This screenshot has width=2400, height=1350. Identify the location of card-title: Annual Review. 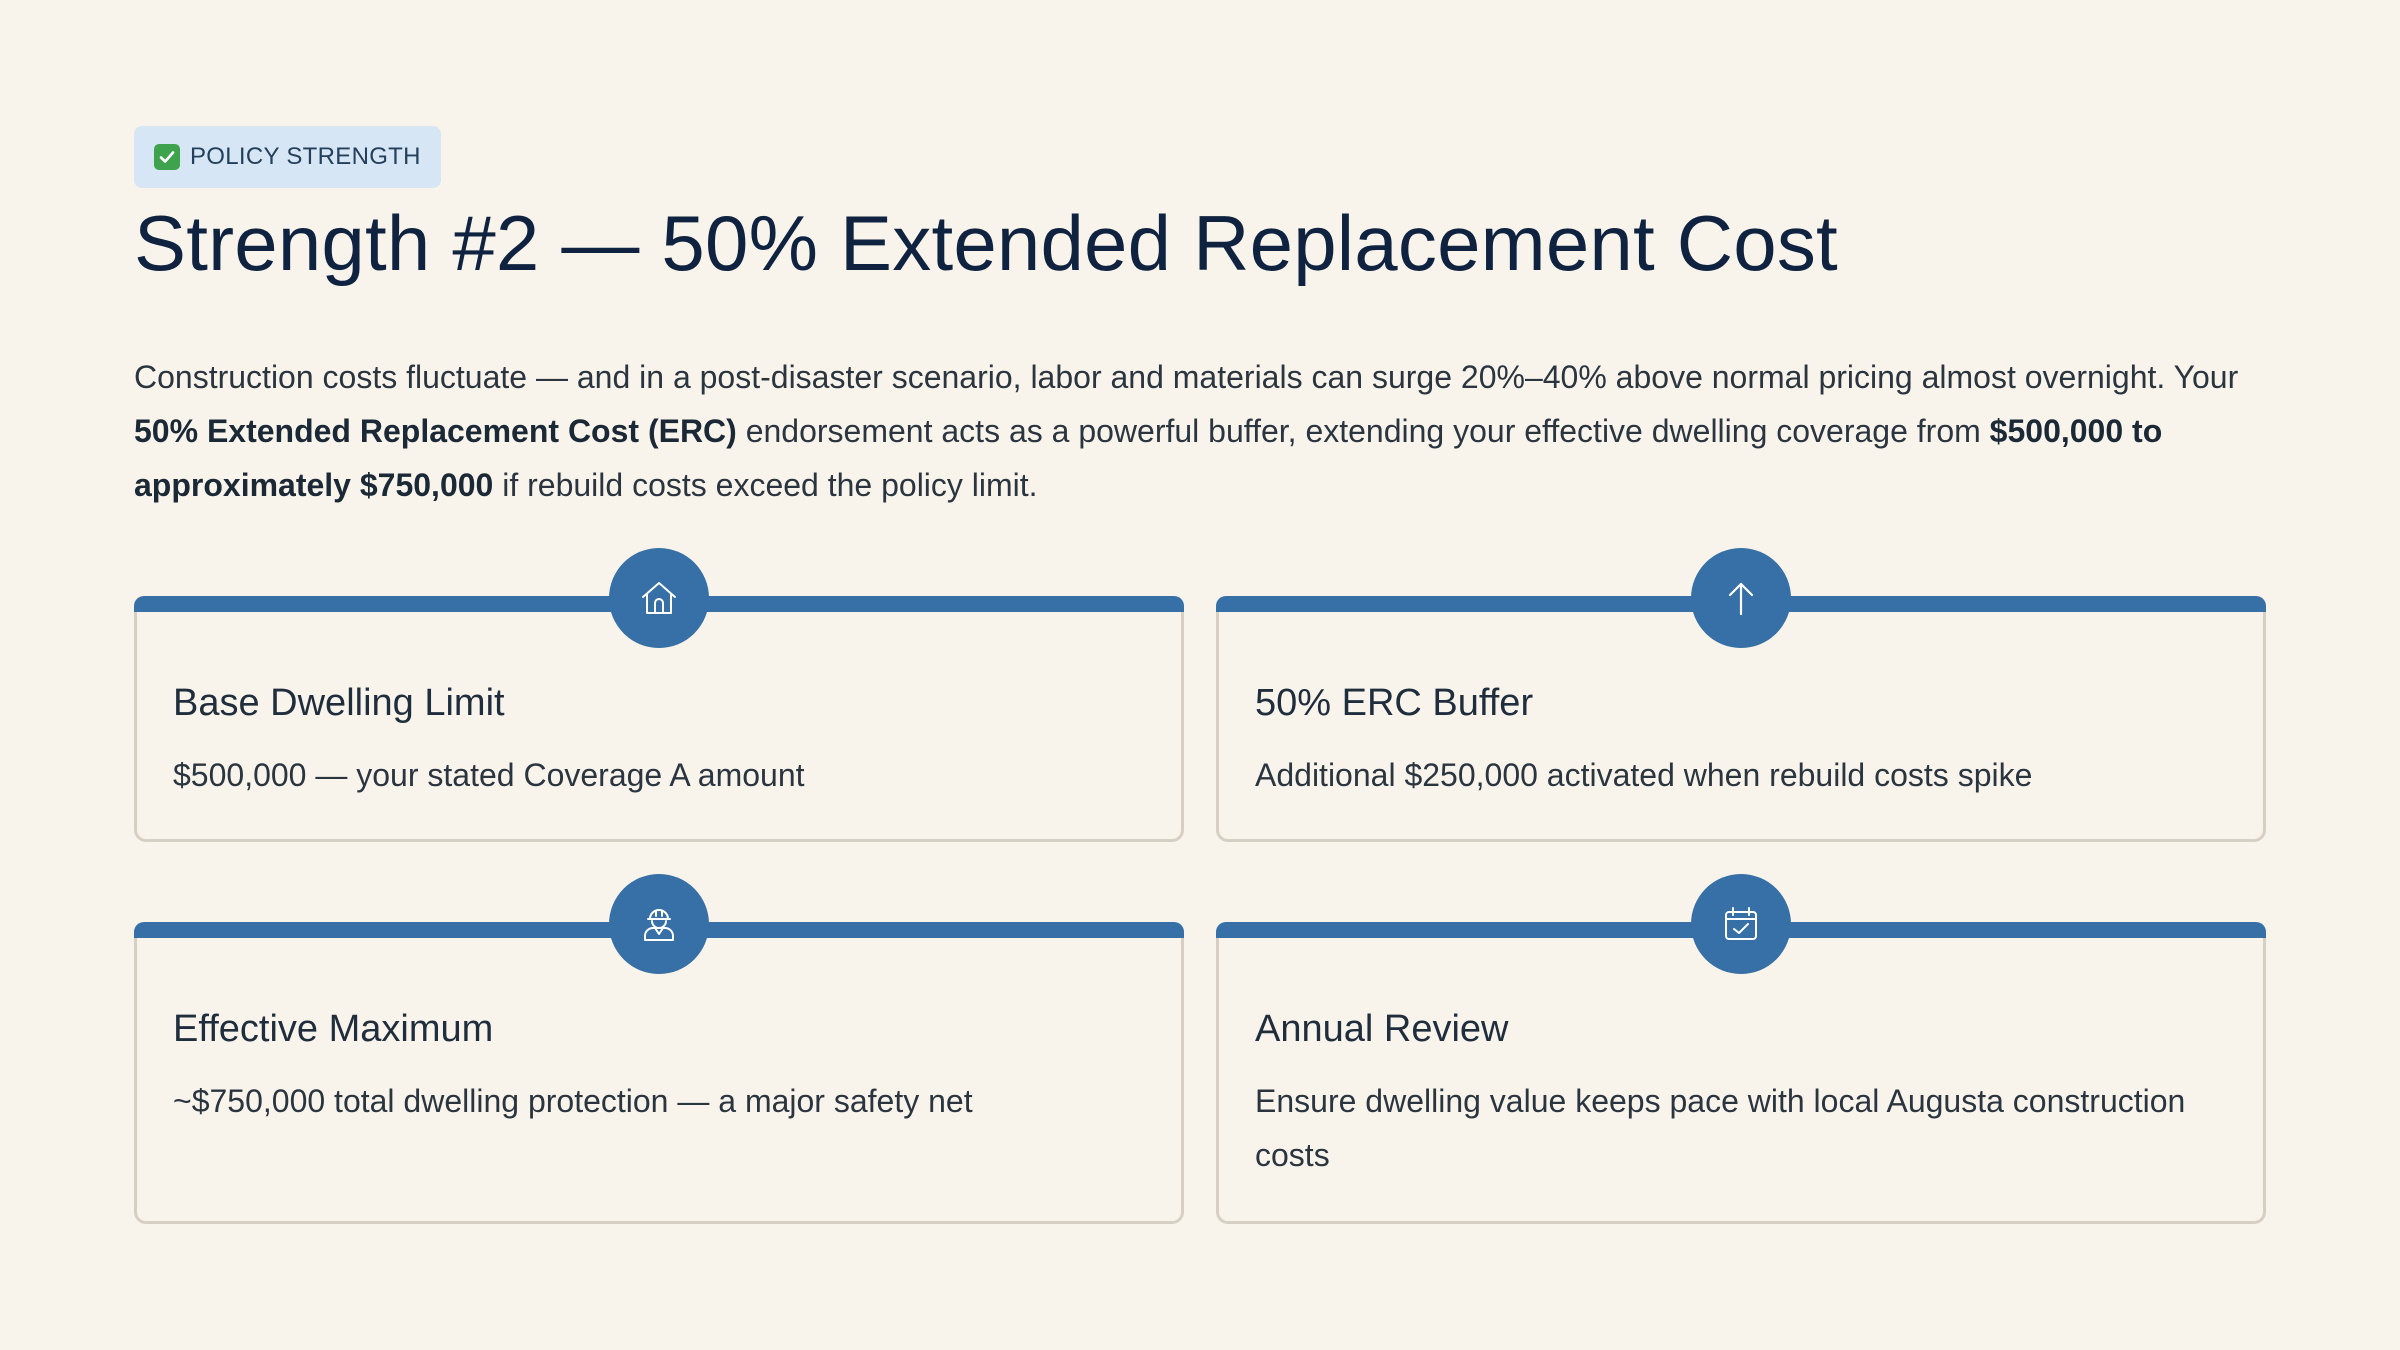
(1382, 1029).